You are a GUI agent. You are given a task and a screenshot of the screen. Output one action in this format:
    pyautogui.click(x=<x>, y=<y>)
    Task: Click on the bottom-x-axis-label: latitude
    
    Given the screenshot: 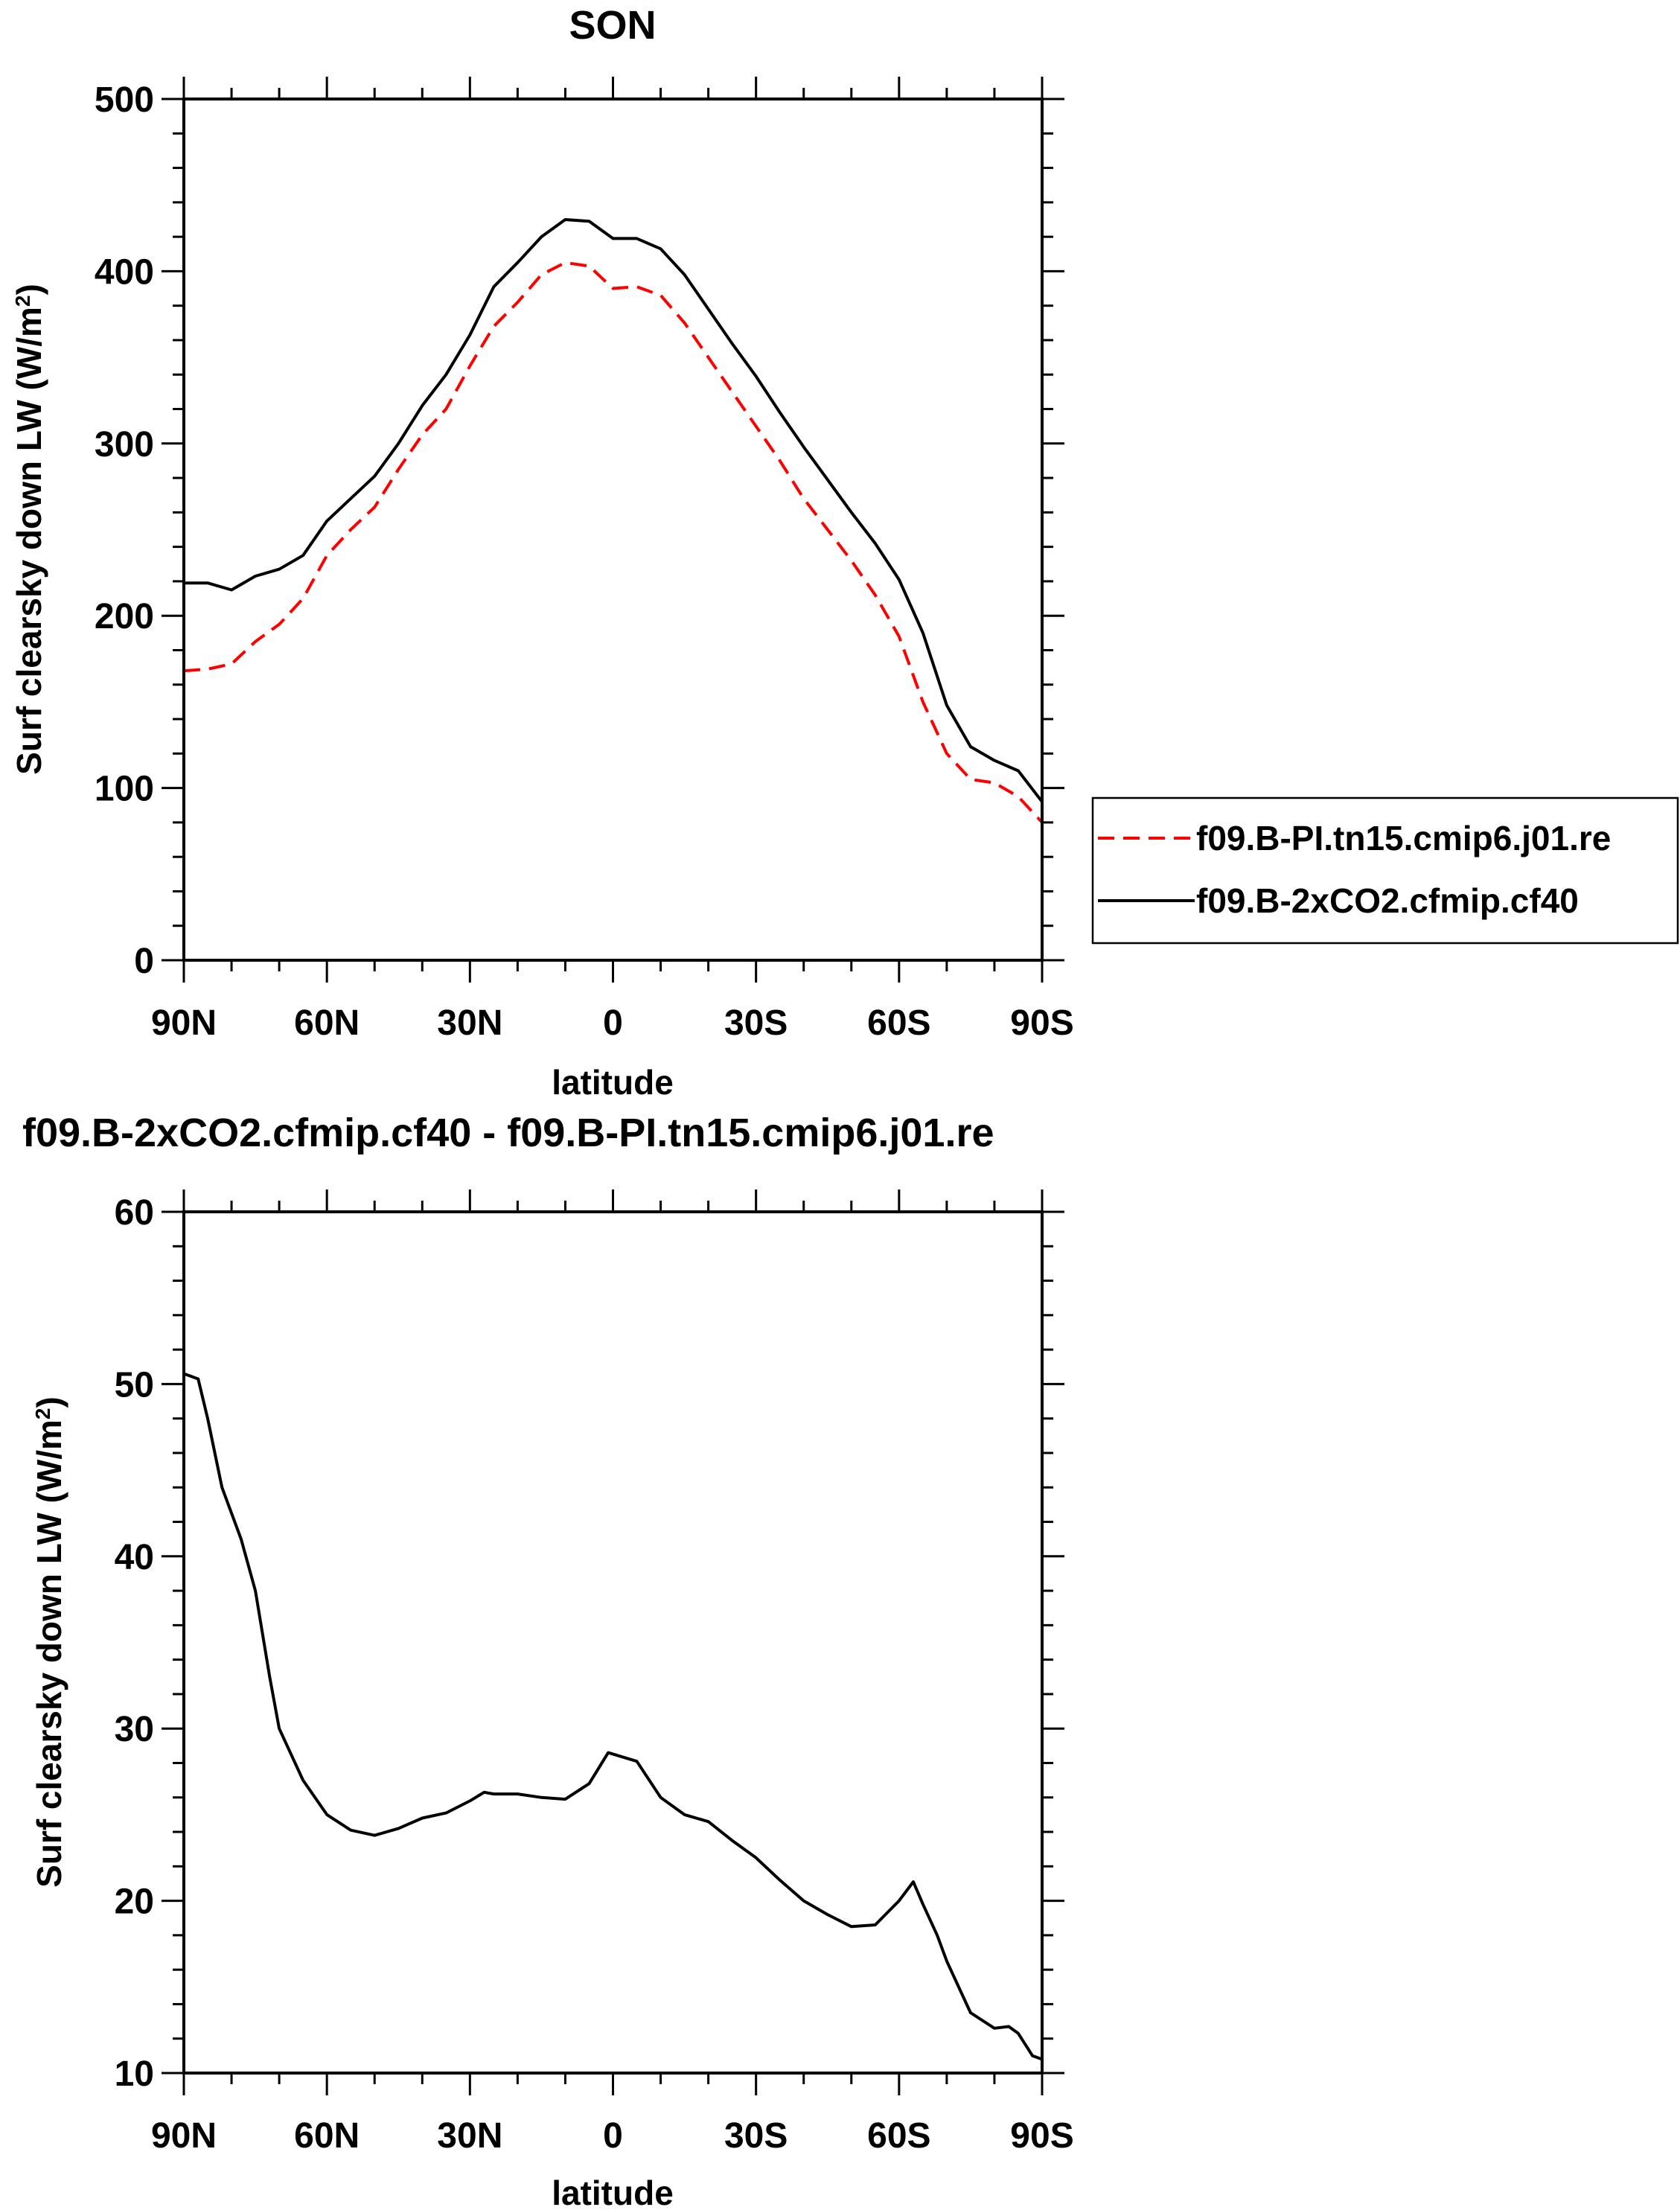 What is the action you would take?
    pyautogui.click(x=613, y=2192)
    